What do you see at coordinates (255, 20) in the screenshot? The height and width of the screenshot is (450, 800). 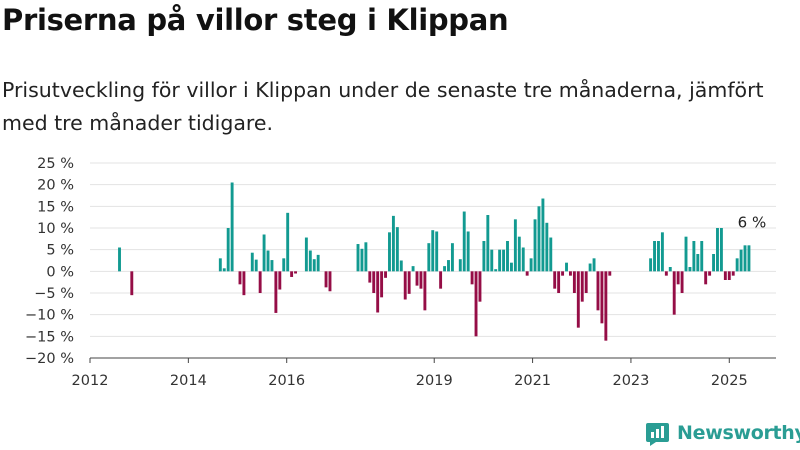 I see `chart-title: Priserna på villor steg i Klippan` at bounding box center [255, 20].